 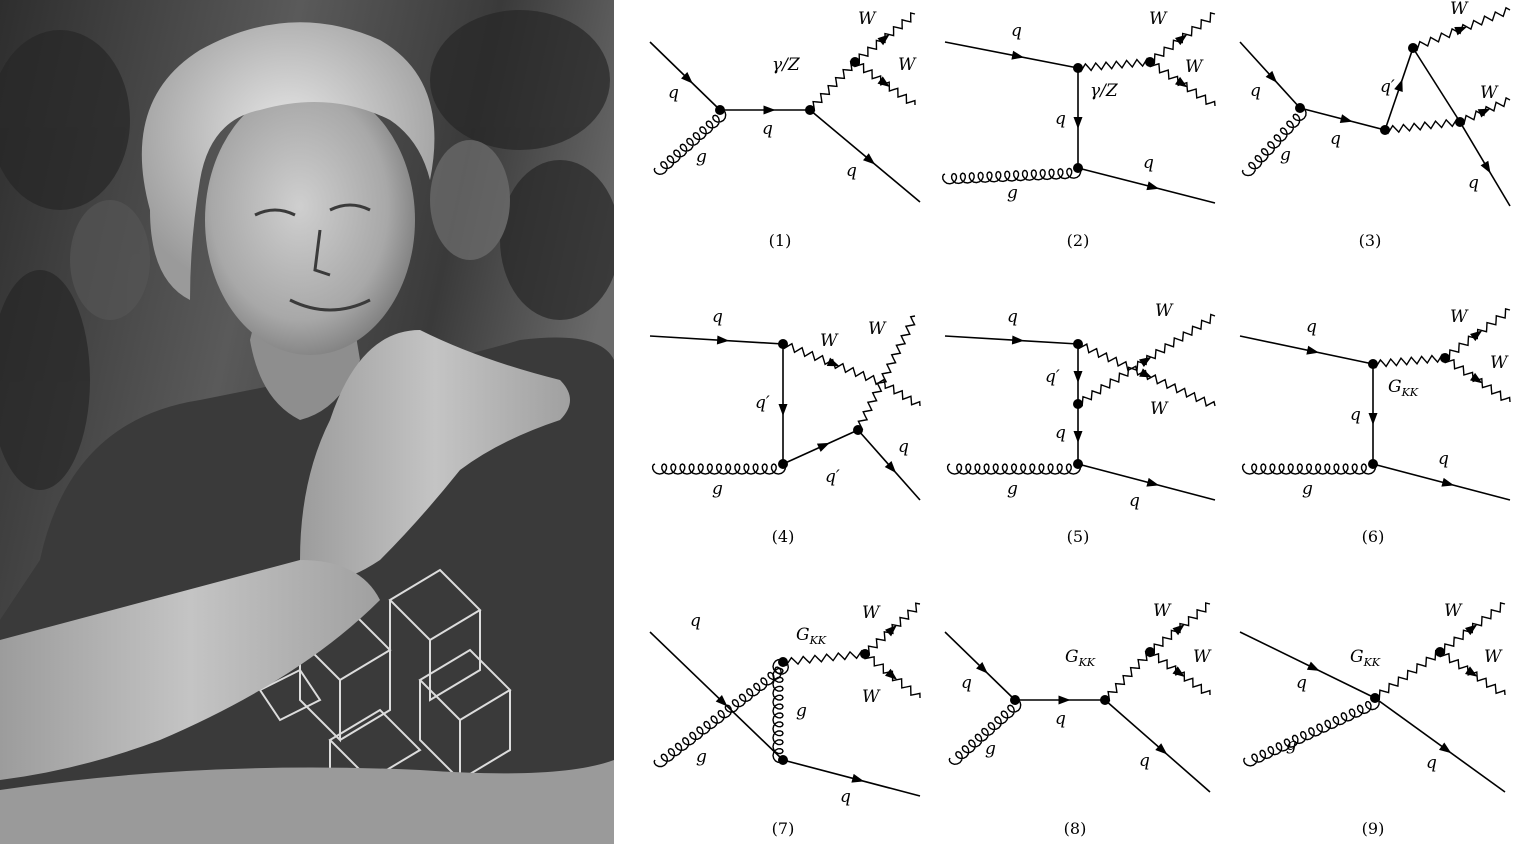 What do you see at coordinates (1436, 85) in the screenshot?
I see `propagator-line` at bounding box center [1436, 85].